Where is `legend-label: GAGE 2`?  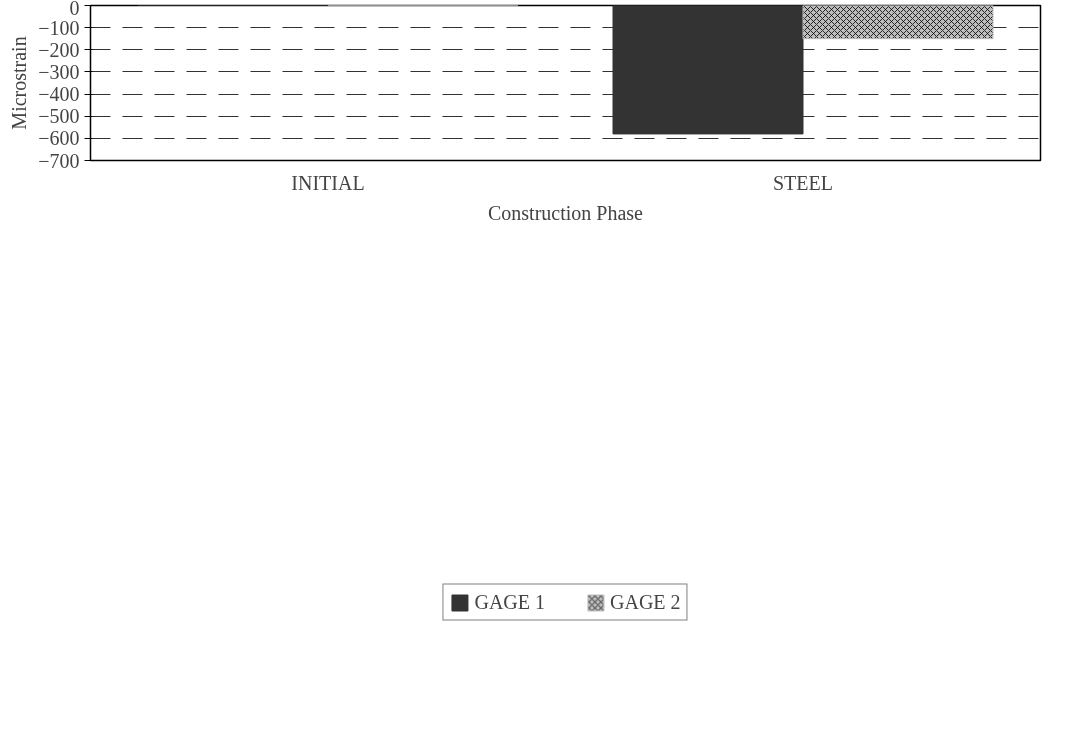 legend-label: GAGE 2 is located at coordinates (645, 602).